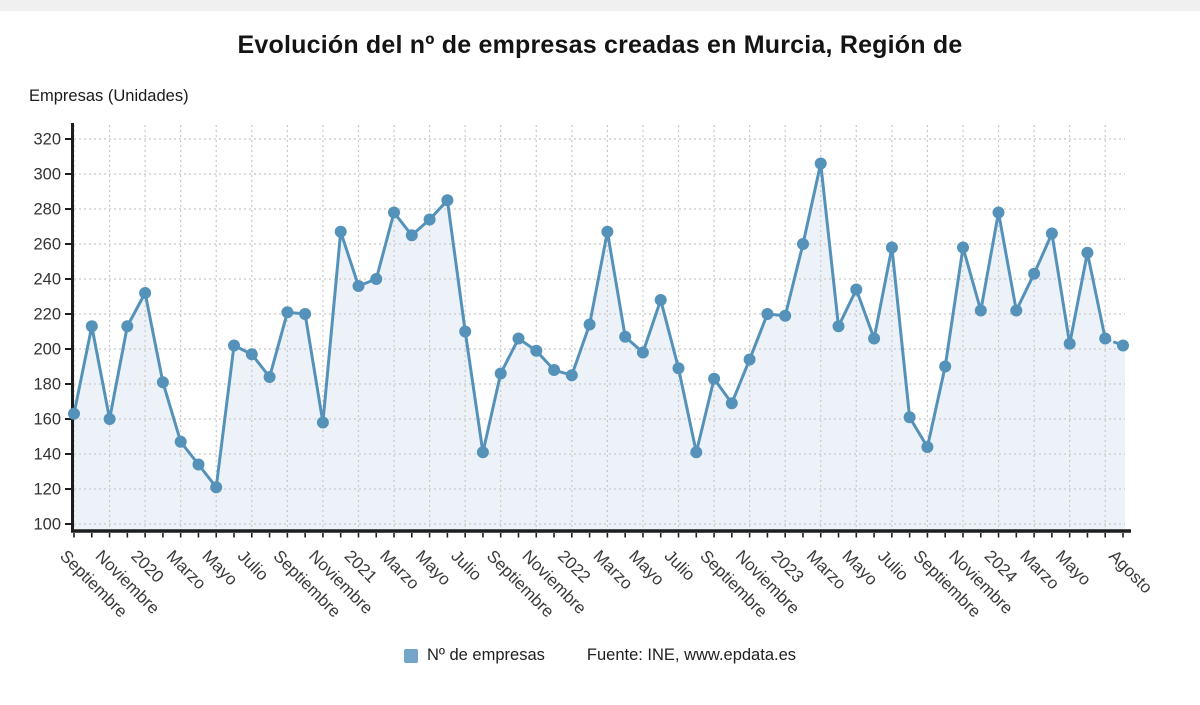 This screenshot has height=705, width=1200. What do you see at coordinates (485, 655) in the screenshot?
I see `legend-label: Nº de empresas` at bounding box center [485, 655].